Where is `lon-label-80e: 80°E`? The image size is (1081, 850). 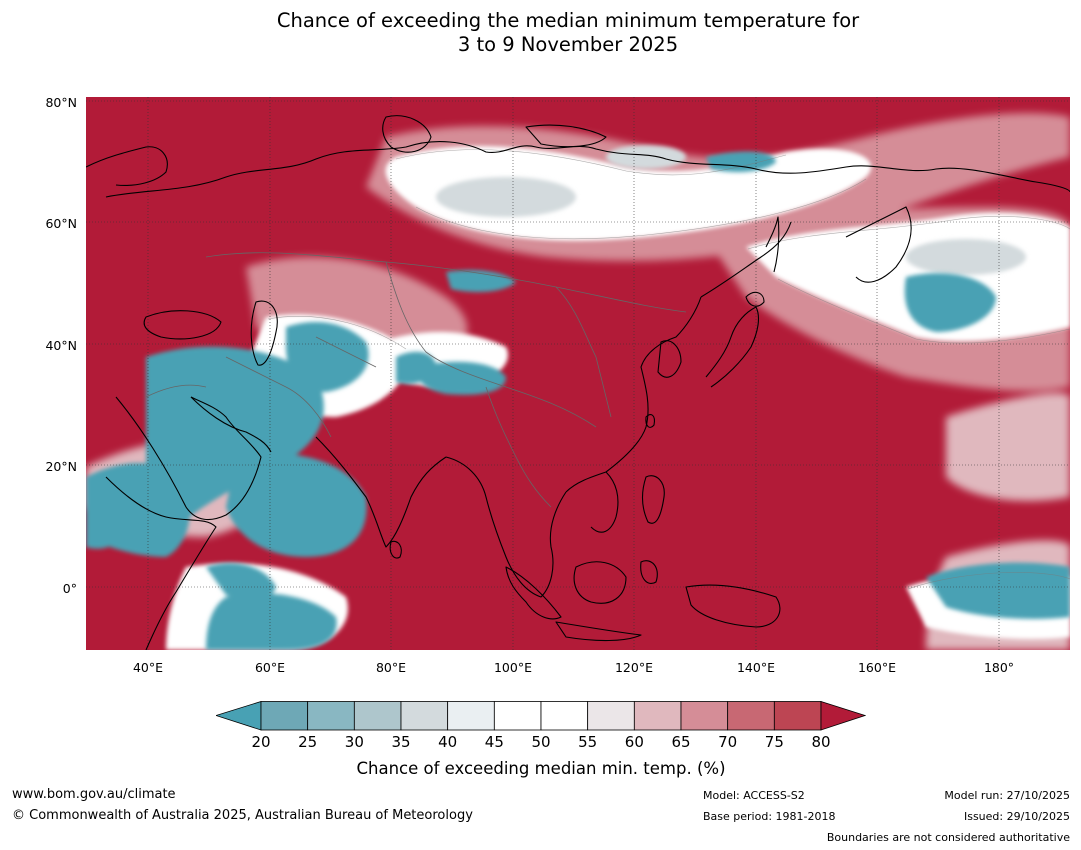 lon-label-80e: 80°E is located at coordinates (391, 667).